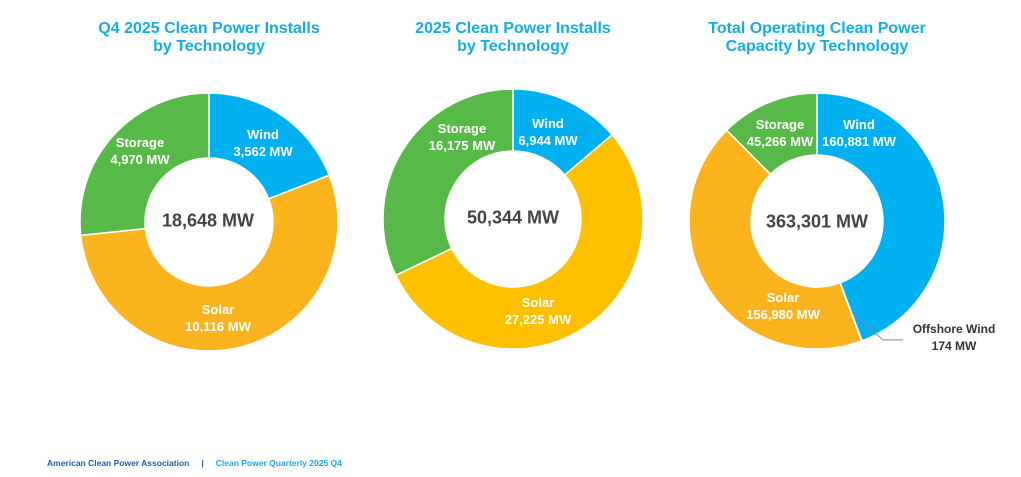  I want to click on chart2-slice-solar, so click(519, 241).